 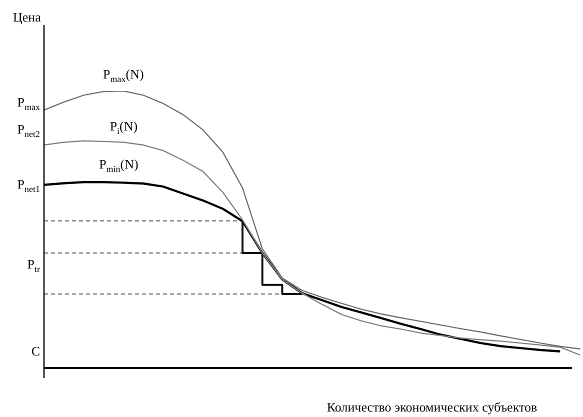 I want to click on x-axis-title: Количество экономических субъектов, so click(x=432, y=406).